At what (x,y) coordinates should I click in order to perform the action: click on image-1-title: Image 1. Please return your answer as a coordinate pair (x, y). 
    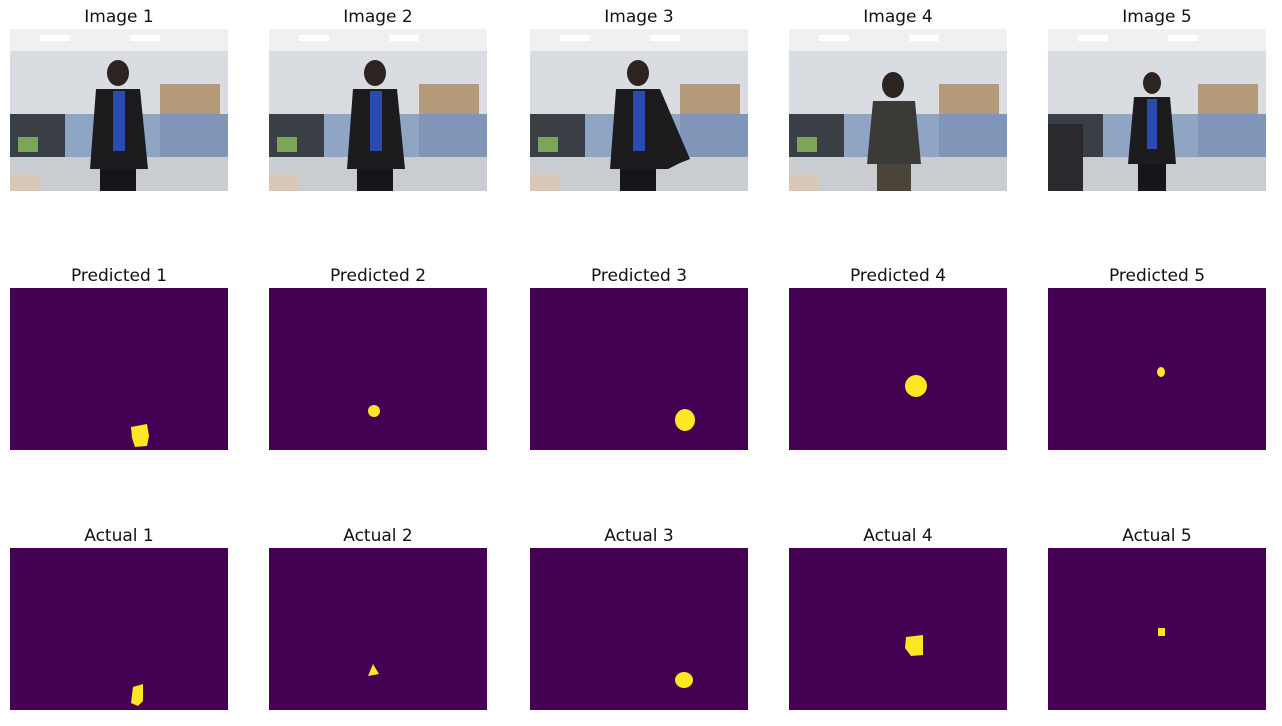
    Looking at the image, I should click on (119, 17).